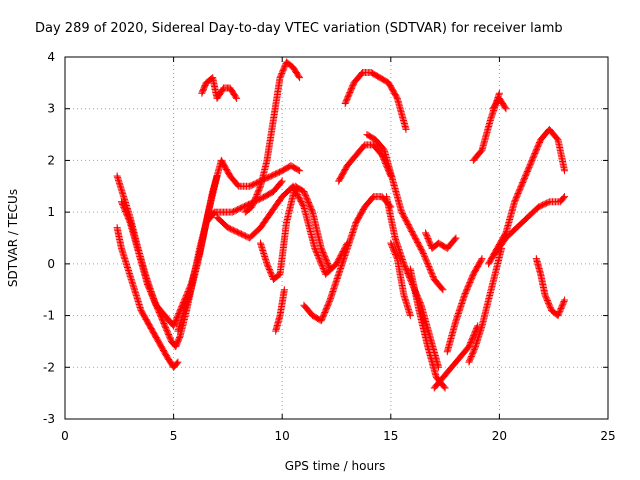 The width and height of the screenshot is (640, 480). I want to click on y-axis-label: SDTVAR / TECUs, so click(13, 238).